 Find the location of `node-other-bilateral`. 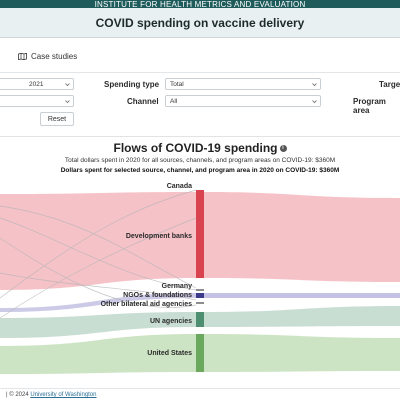

node-other-bilateral is located at coordinates (200, 303).